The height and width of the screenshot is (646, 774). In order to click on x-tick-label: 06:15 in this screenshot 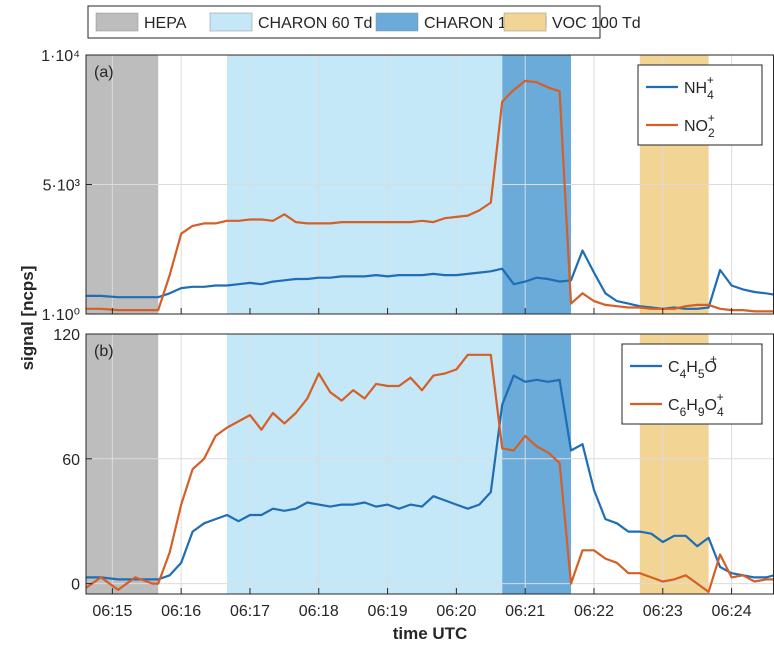, I will do `click(112, 611)`.